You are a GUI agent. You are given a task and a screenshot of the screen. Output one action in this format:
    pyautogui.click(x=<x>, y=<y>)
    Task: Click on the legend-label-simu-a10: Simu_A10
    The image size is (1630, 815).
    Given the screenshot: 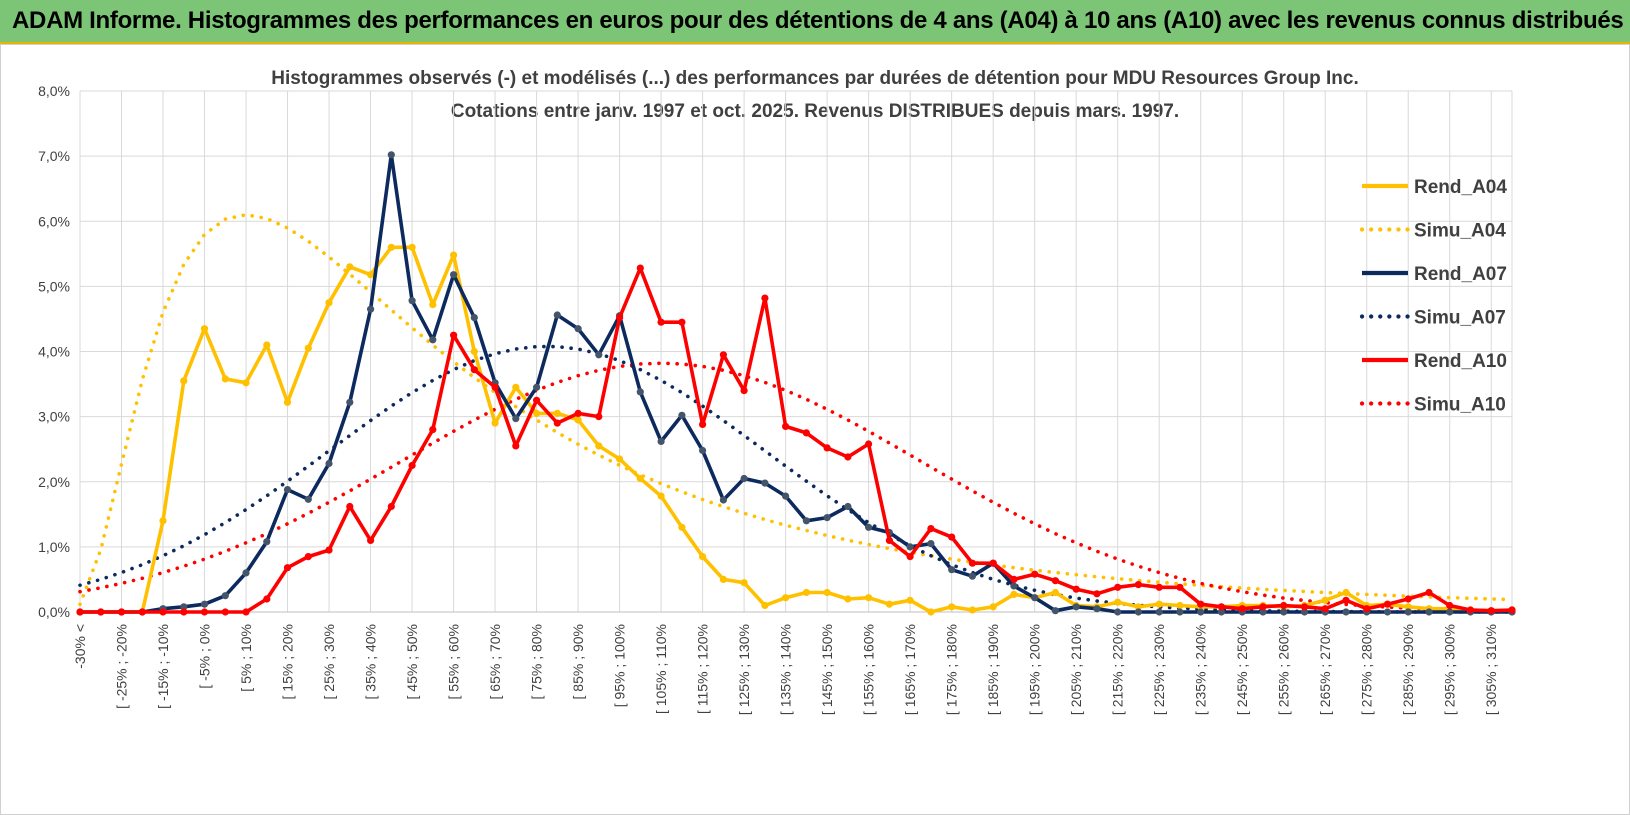 What is the action you would take?
    pyautogui.click(x=1460, y=405)
    